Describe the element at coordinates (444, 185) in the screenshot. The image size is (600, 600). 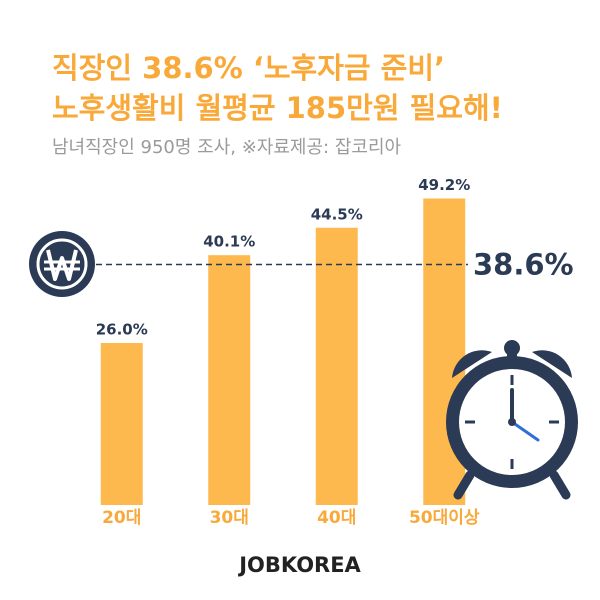
I see `value-label: 49.2%` at that location.